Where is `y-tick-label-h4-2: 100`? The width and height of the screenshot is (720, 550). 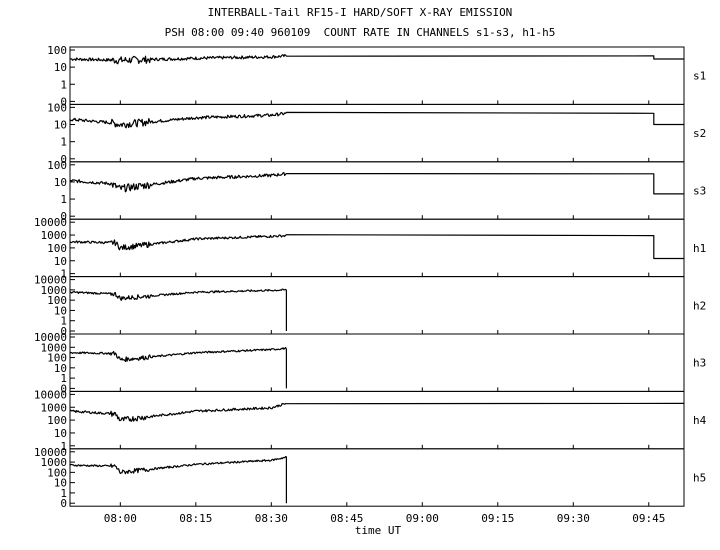
y-tick-label-h4-2: 100 is located at coordinates (57, 420).